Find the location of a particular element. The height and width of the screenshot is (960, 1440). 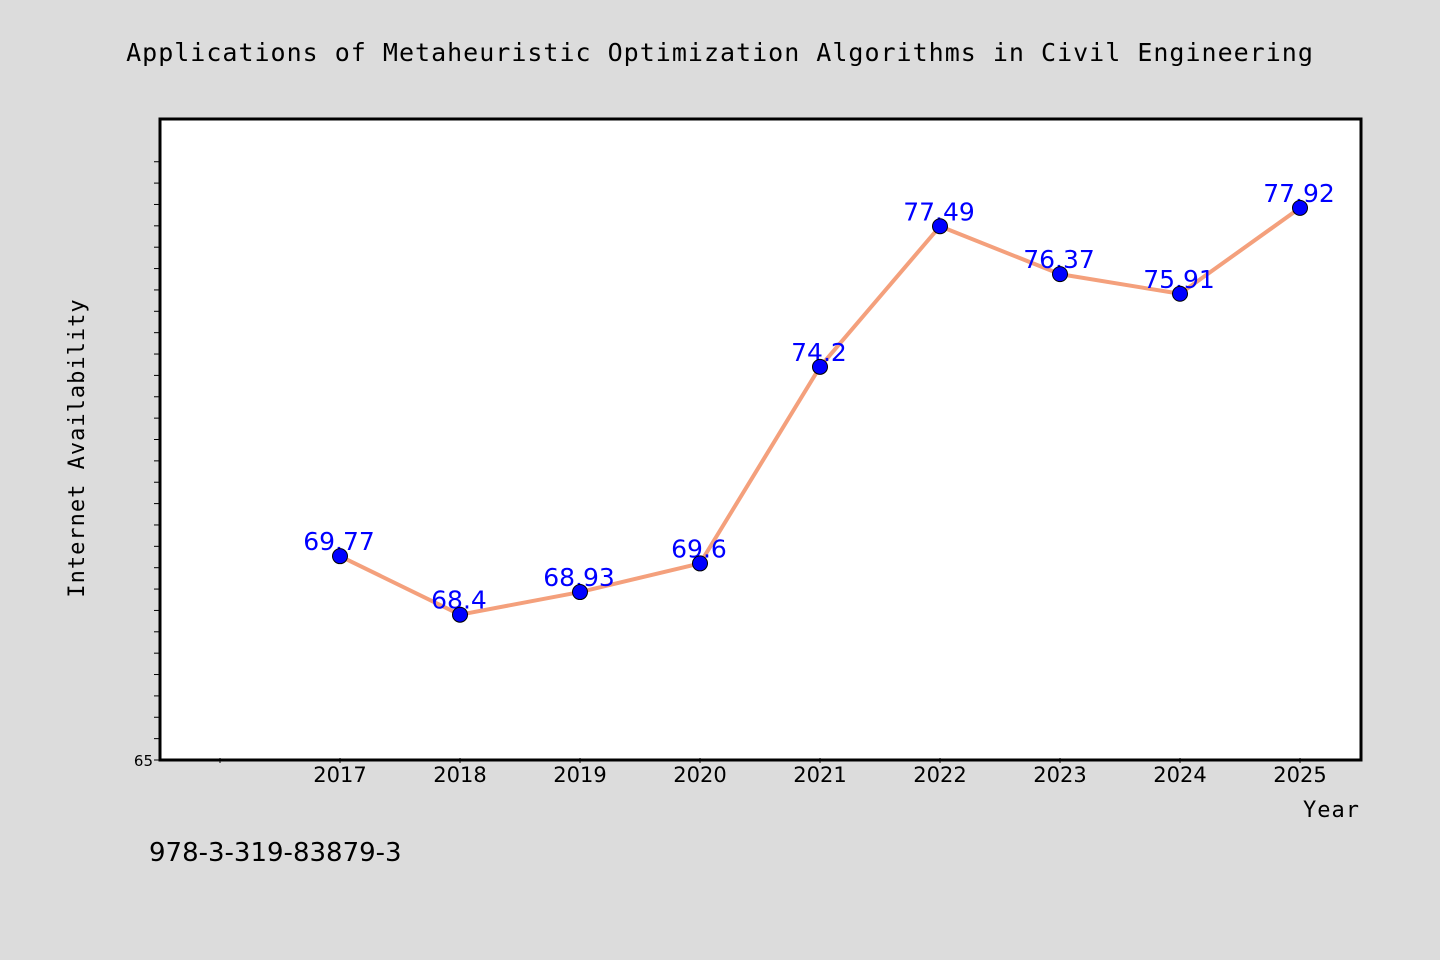

x-tick-label: 2020 is located at coordinates (699, 775).